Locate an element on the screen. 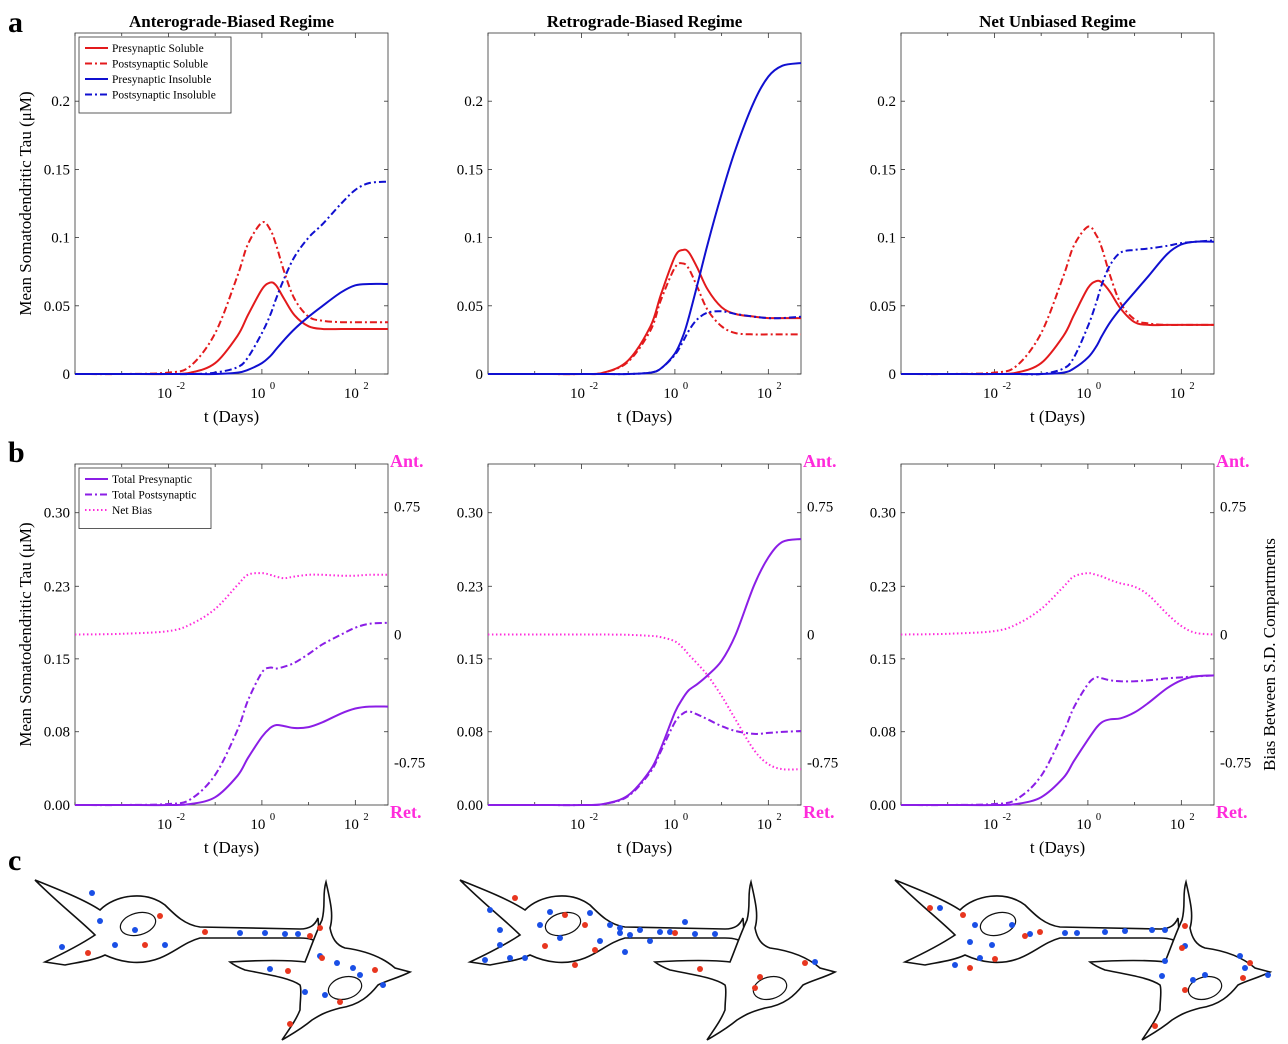 The image size is (1288, 1044). y-axis-label: Mean Somatodendritic Tau (μM) is located at coordinates (25, 203).